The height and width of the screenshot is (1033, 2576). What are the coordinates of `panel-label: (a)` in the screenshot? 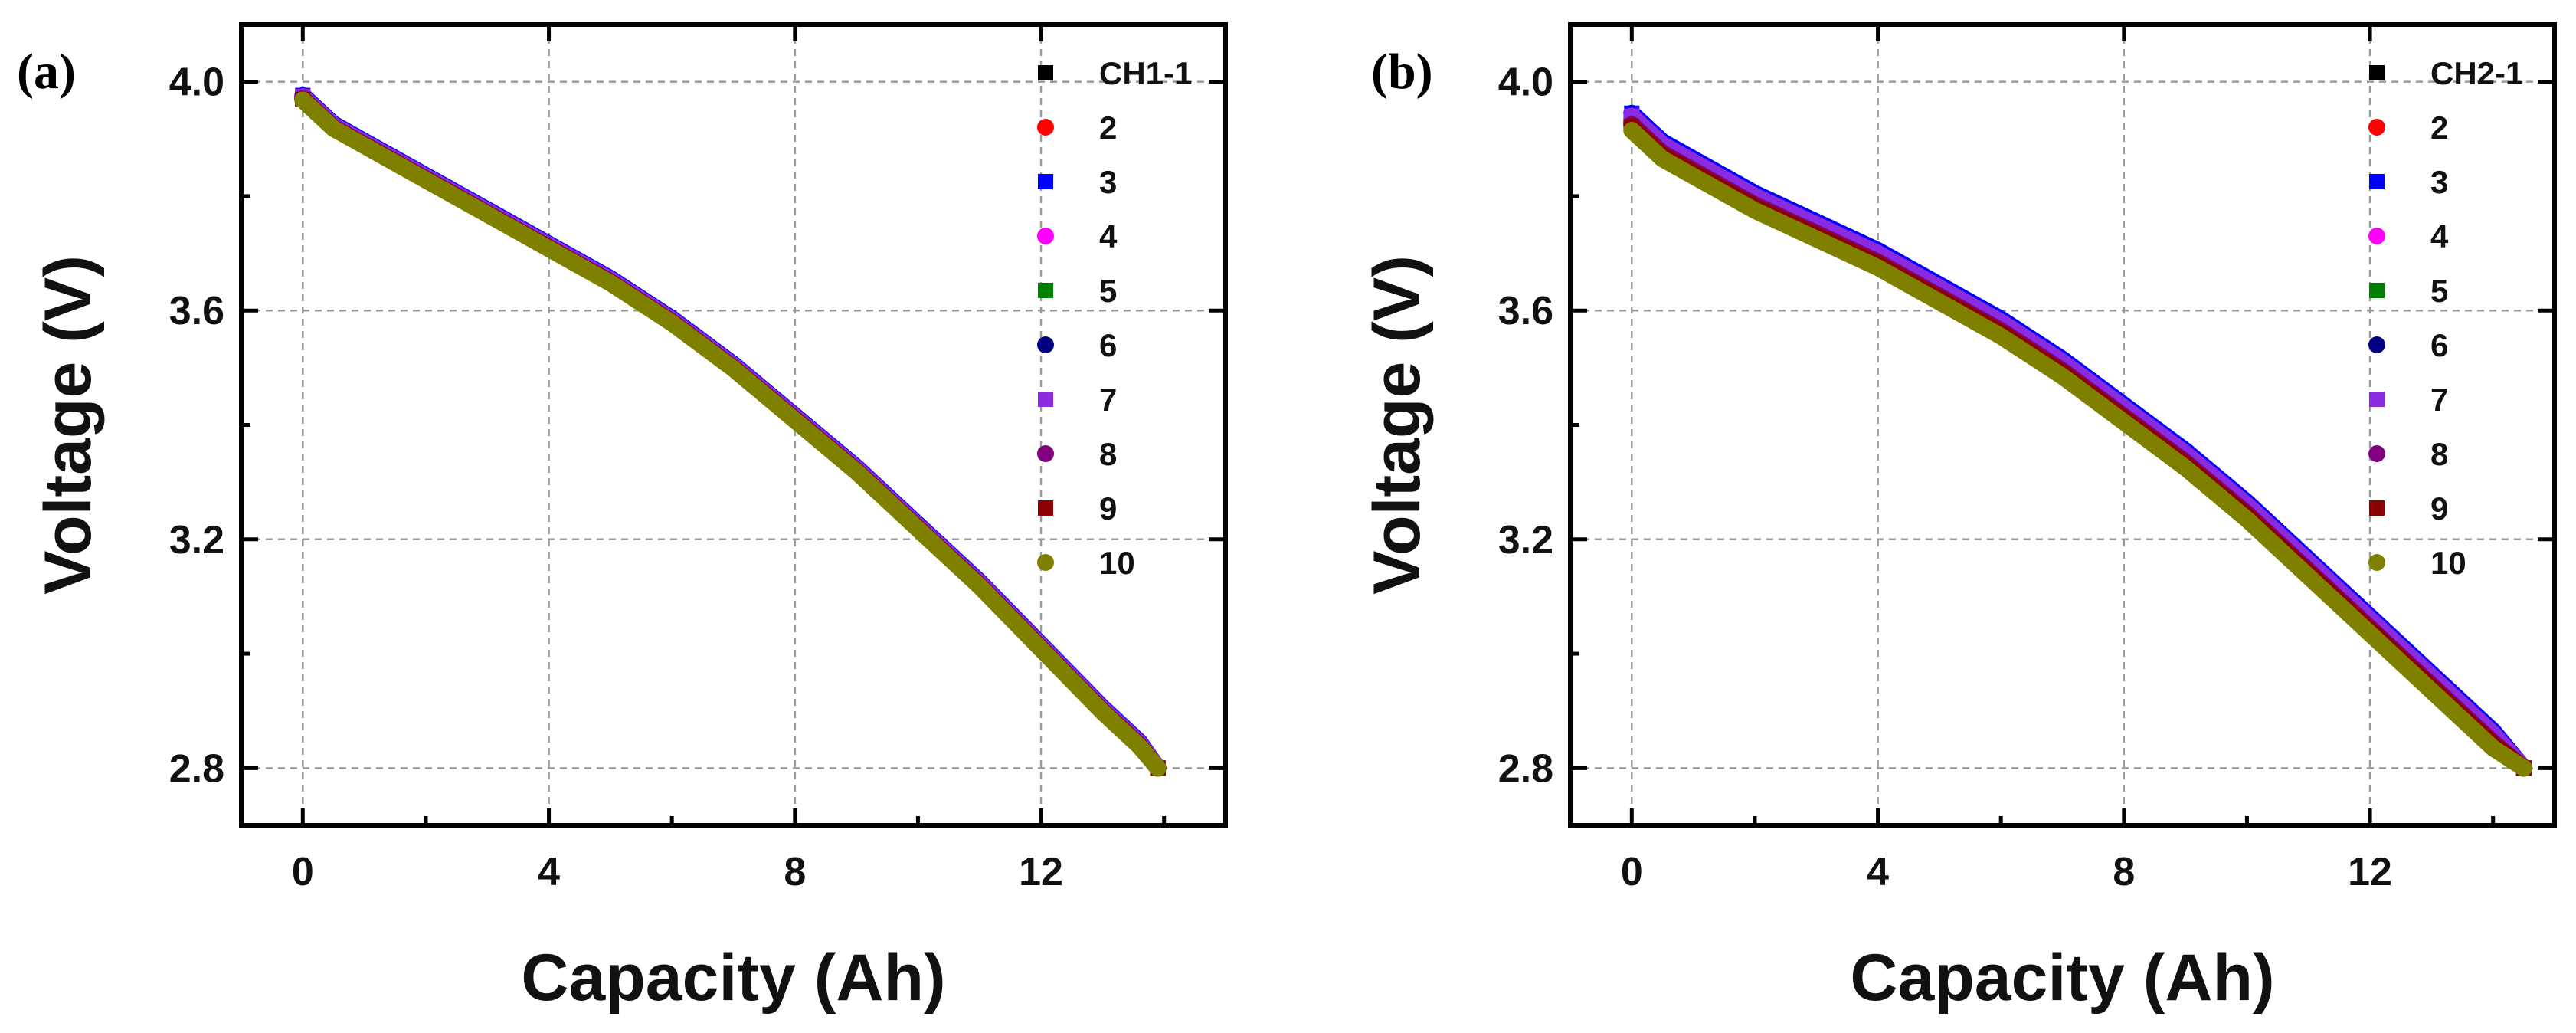 It's located at (46, 72).